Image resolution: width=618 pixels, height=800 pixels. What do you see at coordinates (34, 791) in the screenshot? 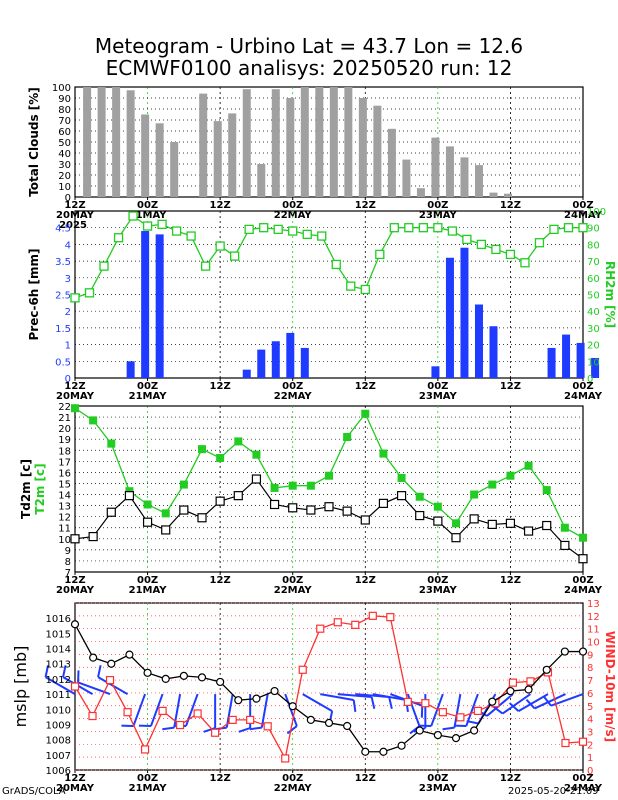
I see `footer-left: GrADS/COLA` at bounding box center [34, 791].